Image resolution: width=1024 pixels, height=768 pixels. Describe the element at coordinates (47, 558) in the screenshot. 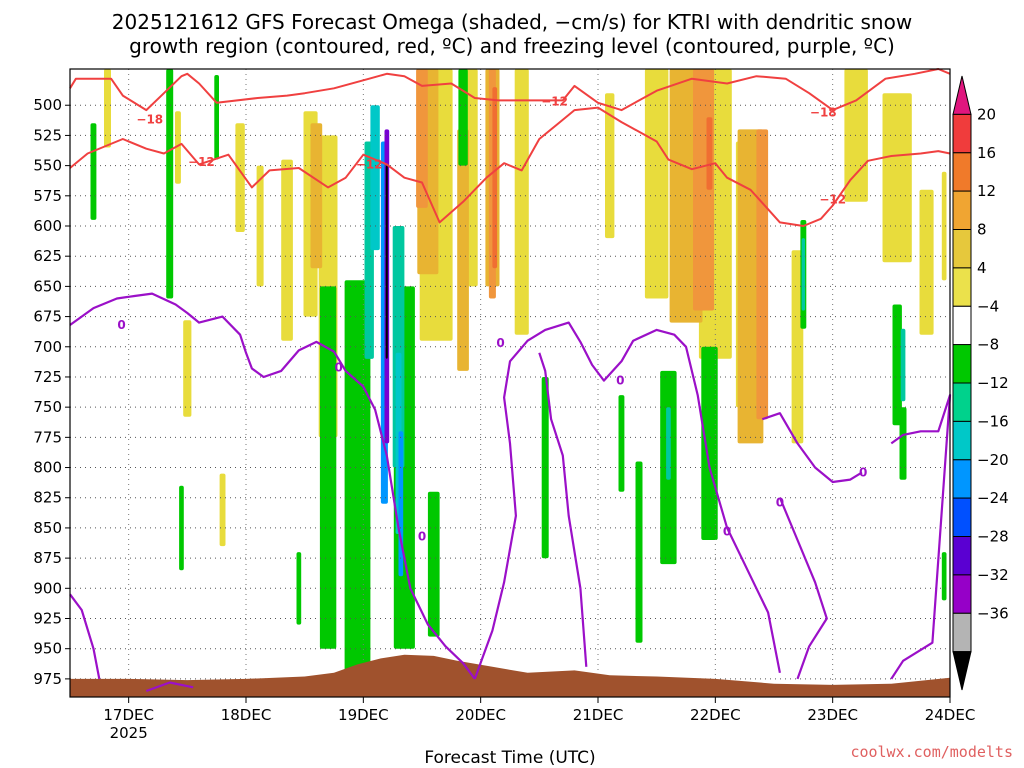

I see `y-tick-label: 875` at that location.